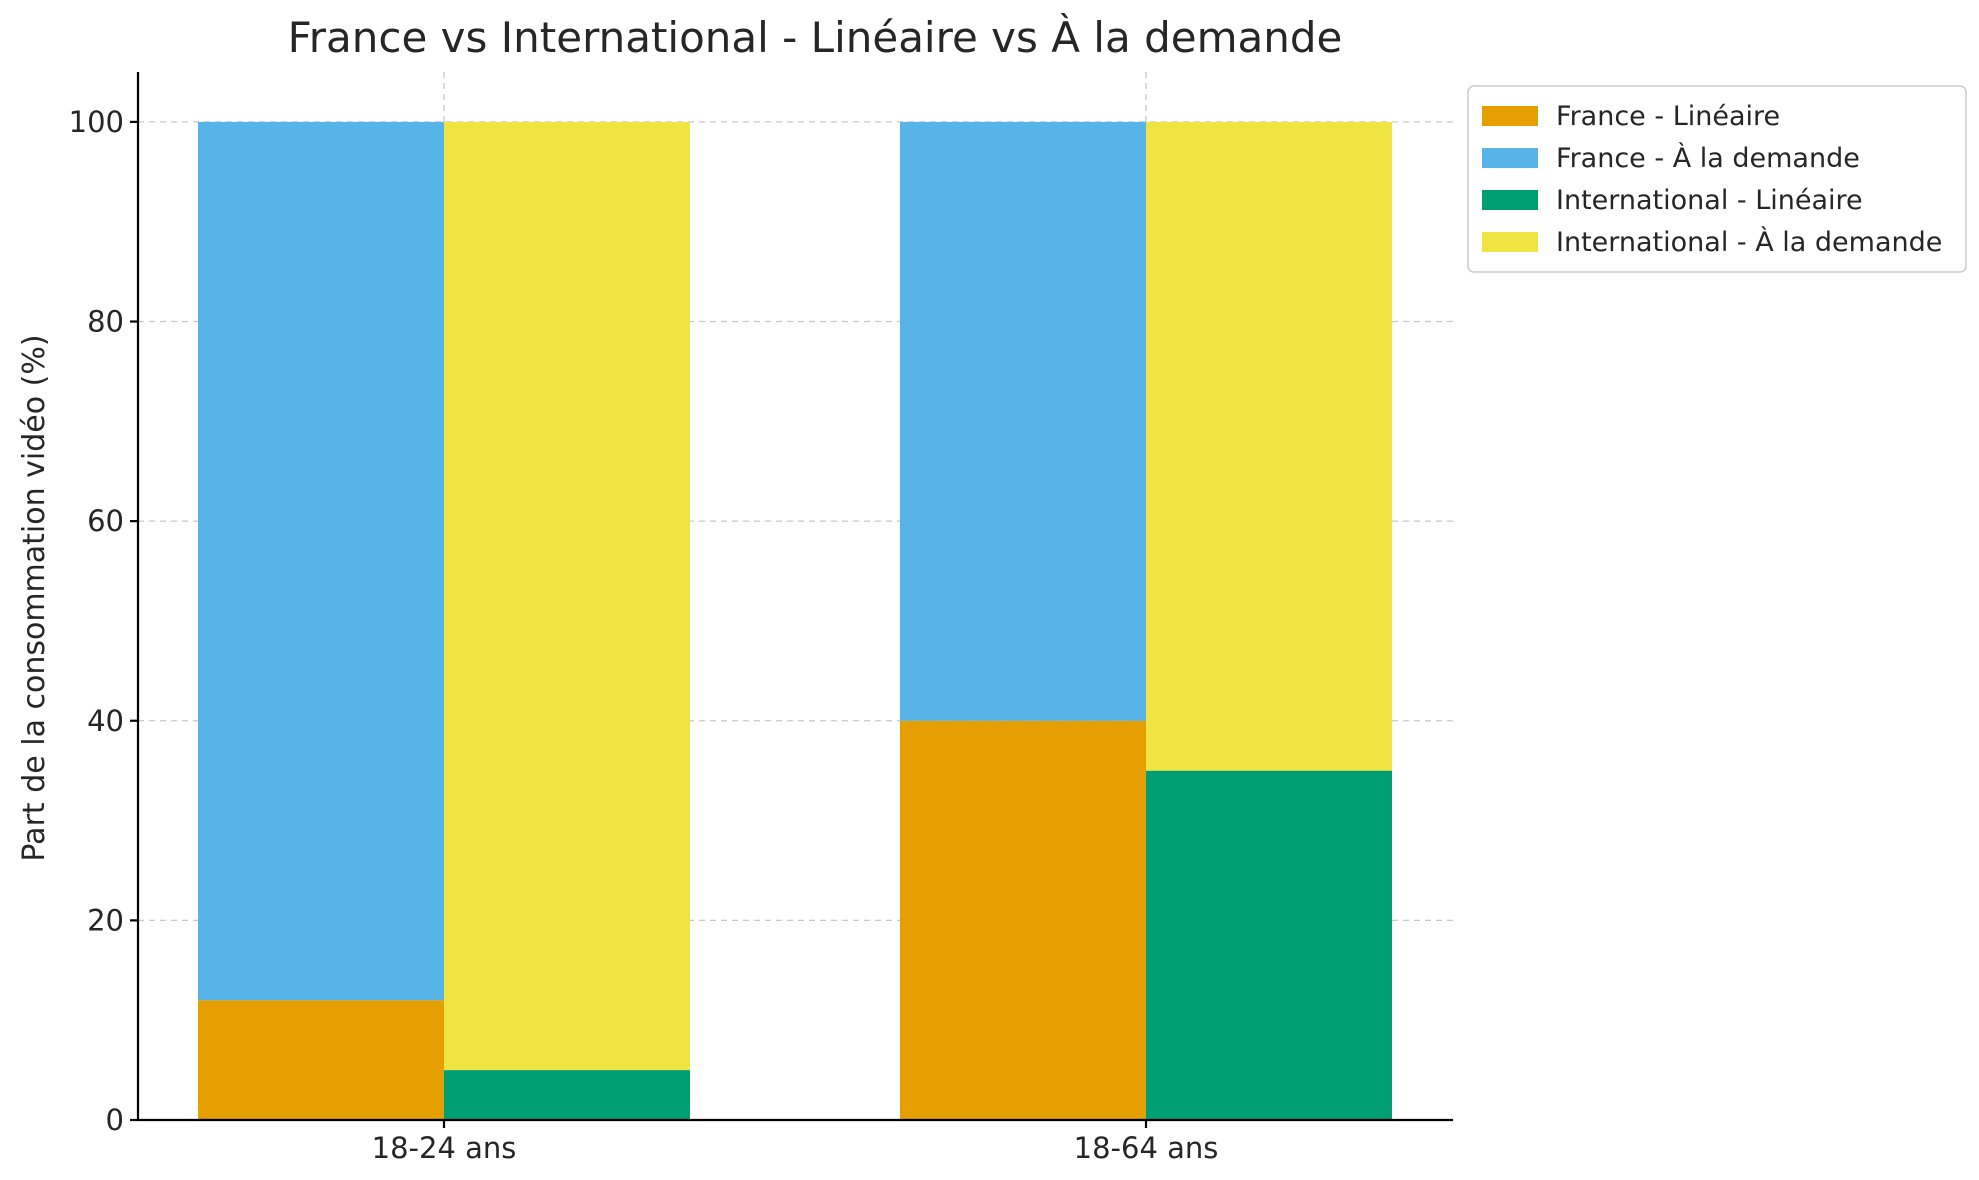  I want to click on legend-label: International - À la demande, so click(1749, 242).